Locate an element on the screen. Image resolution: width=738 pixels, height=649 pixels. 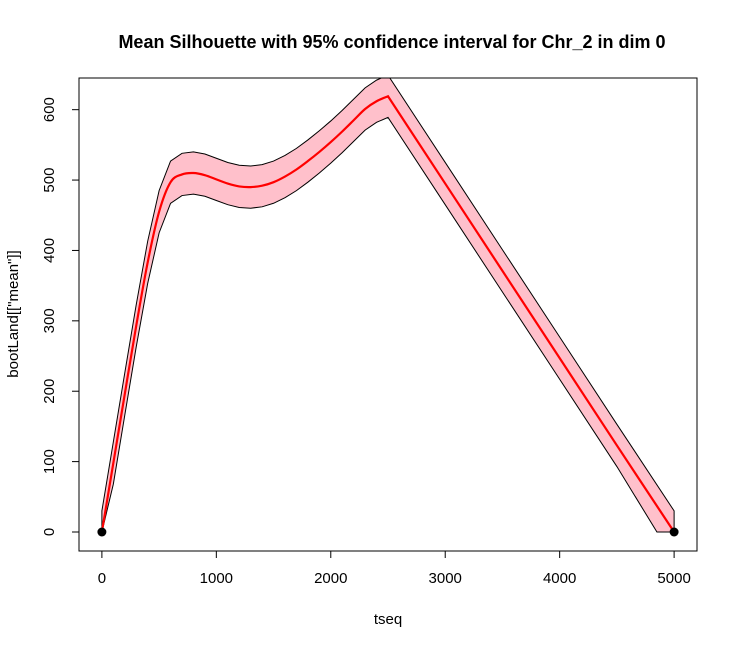
x-axis: 0 1000 2000 3000 4000 5000 is located at coordinates (394, 568).